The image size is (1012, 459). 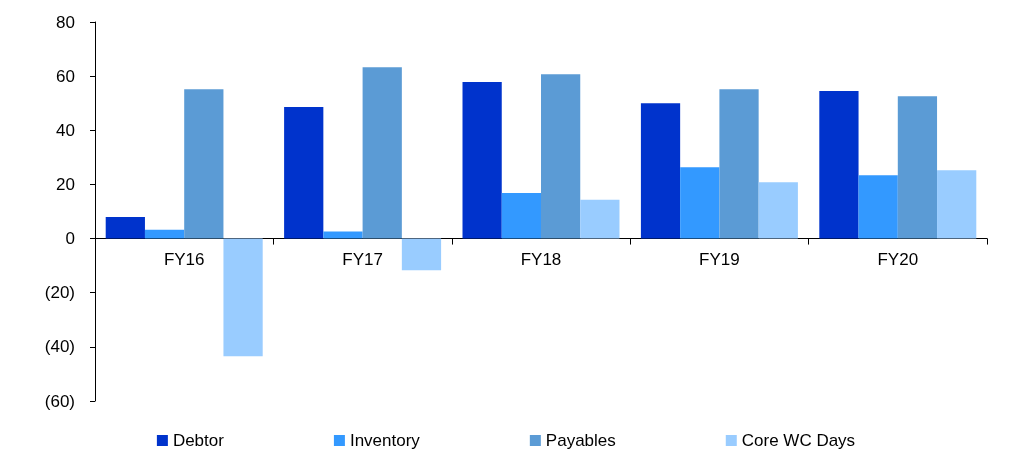 What do you see at coordinates (898, 259) in the screenshot?
I see `x-tick-label: FY20` at bounding box center [898, 259].